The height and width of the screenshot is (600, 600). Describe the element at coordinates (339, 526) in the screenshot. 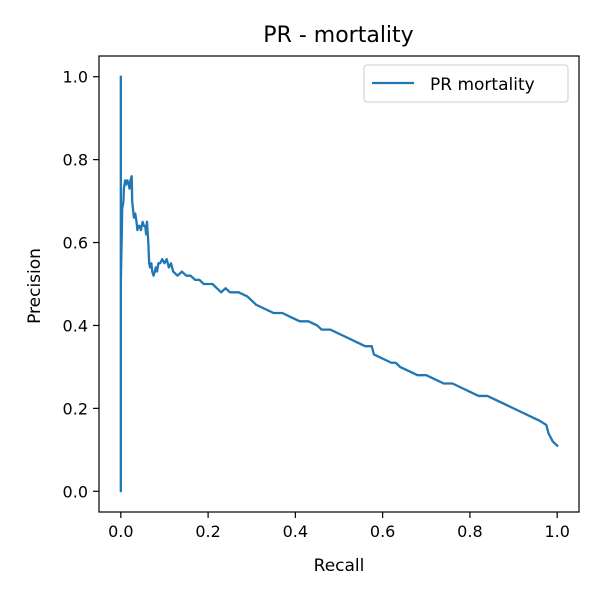

I see `x-axis: 0.0 0.2 0.4 0.6 0.8 1.0` at that location.